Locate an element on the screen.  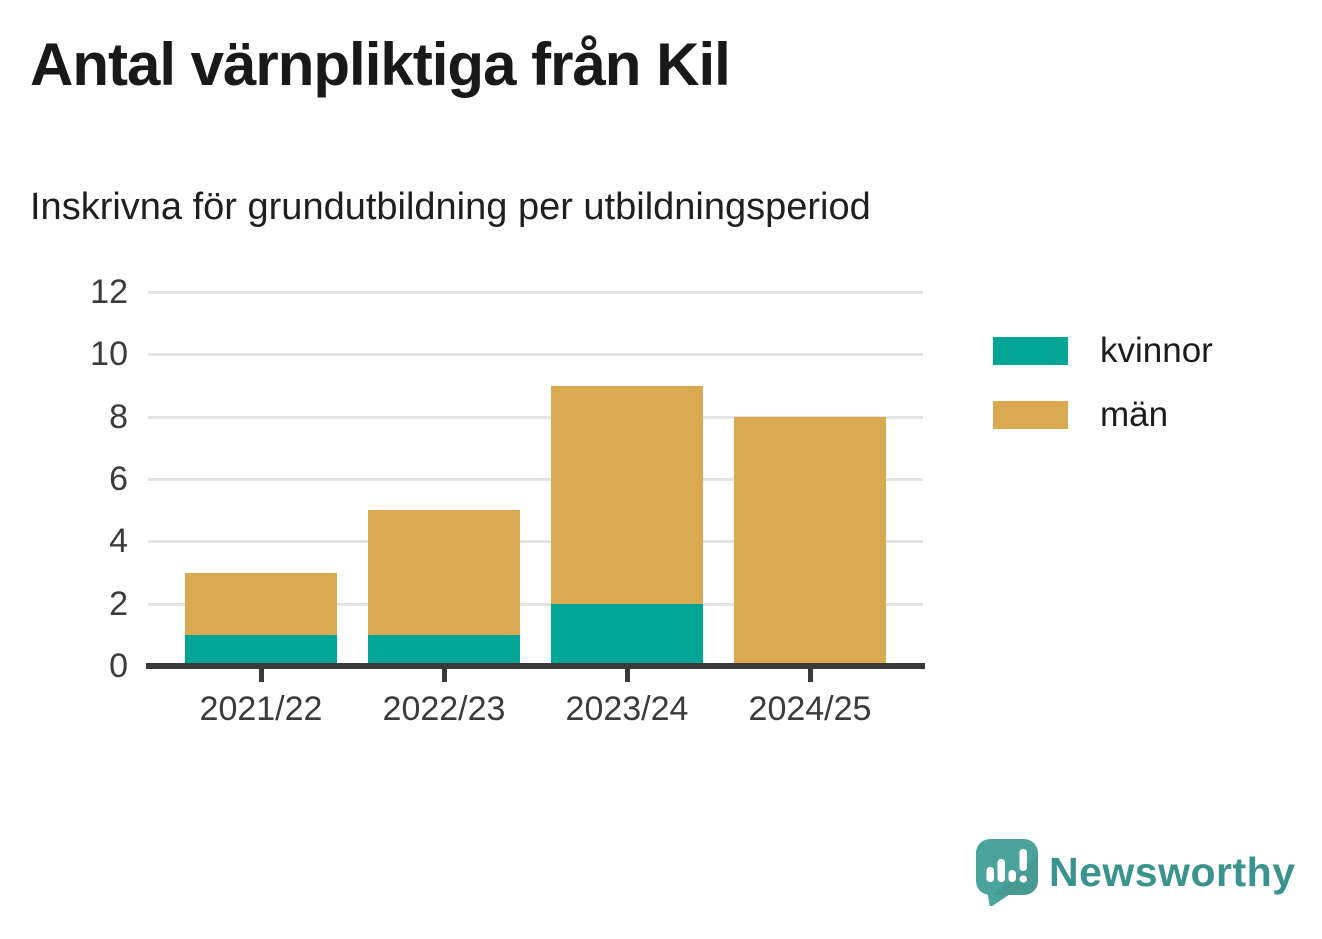
bar-segment-män-2021/22 is located at coordinates (261, 603).